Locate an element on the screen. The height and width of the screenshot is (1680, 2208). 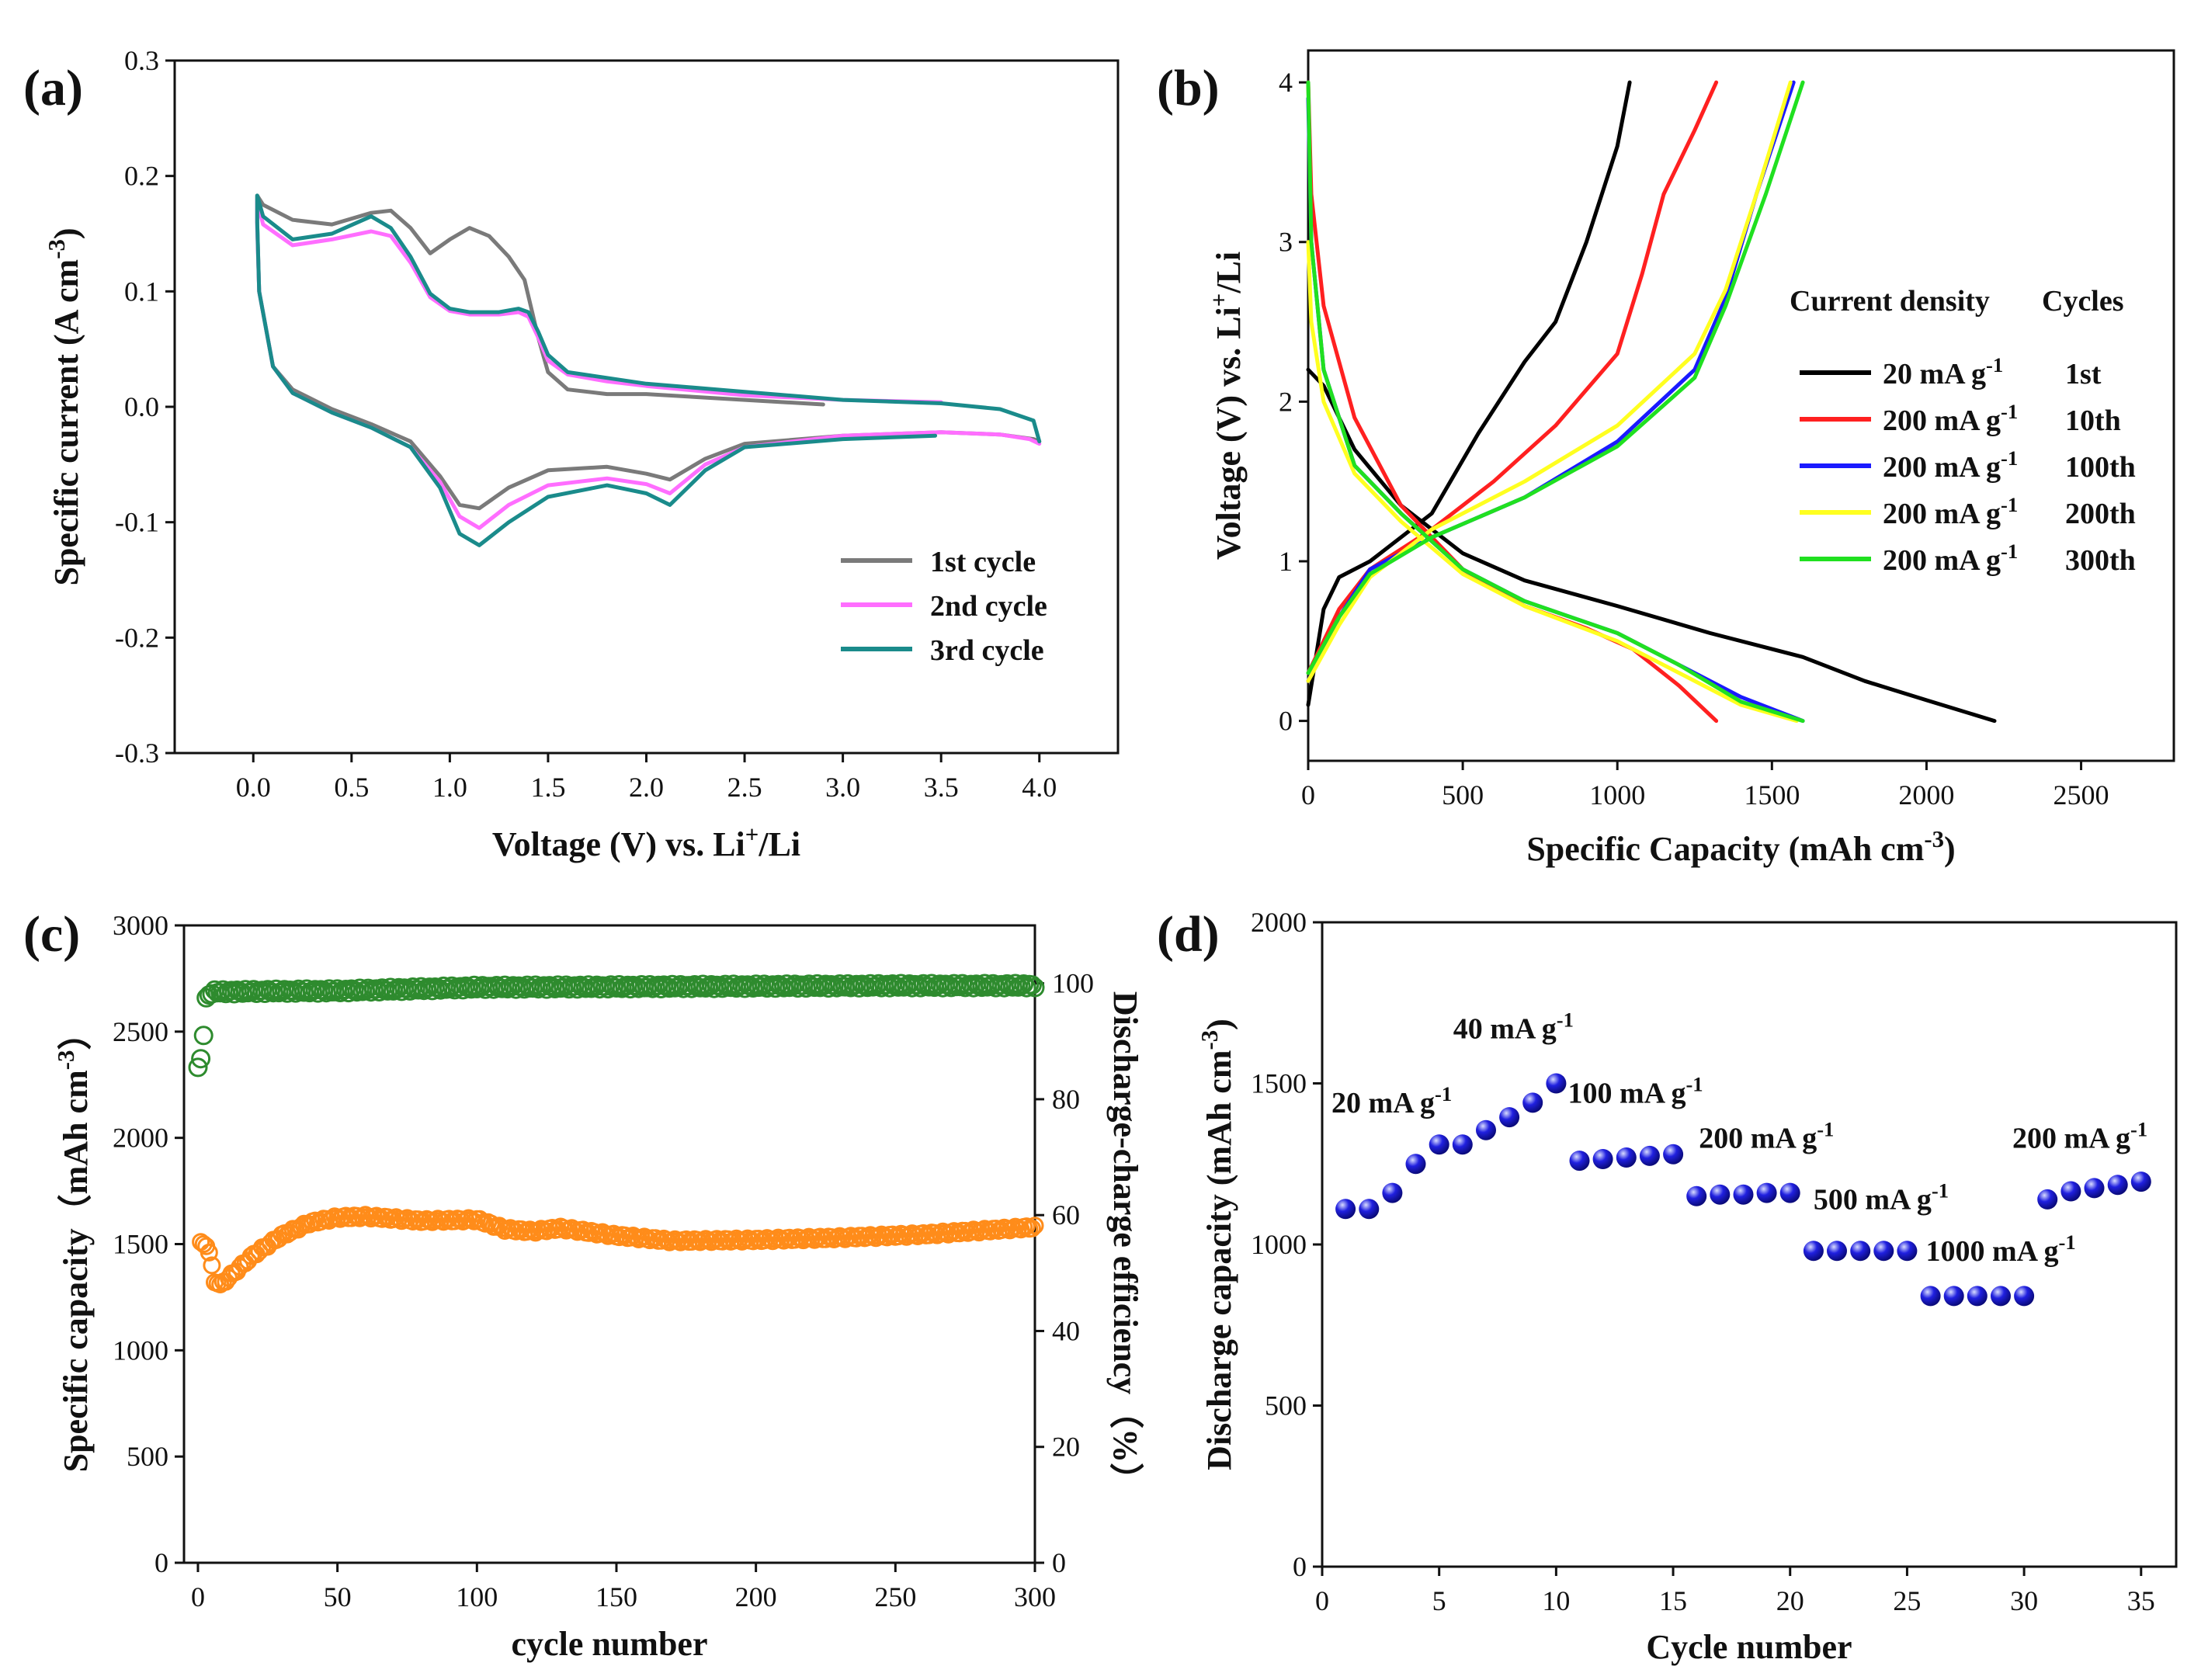
panel-d-ytick-label: 1000 is located at coordinates (1279, 1244).